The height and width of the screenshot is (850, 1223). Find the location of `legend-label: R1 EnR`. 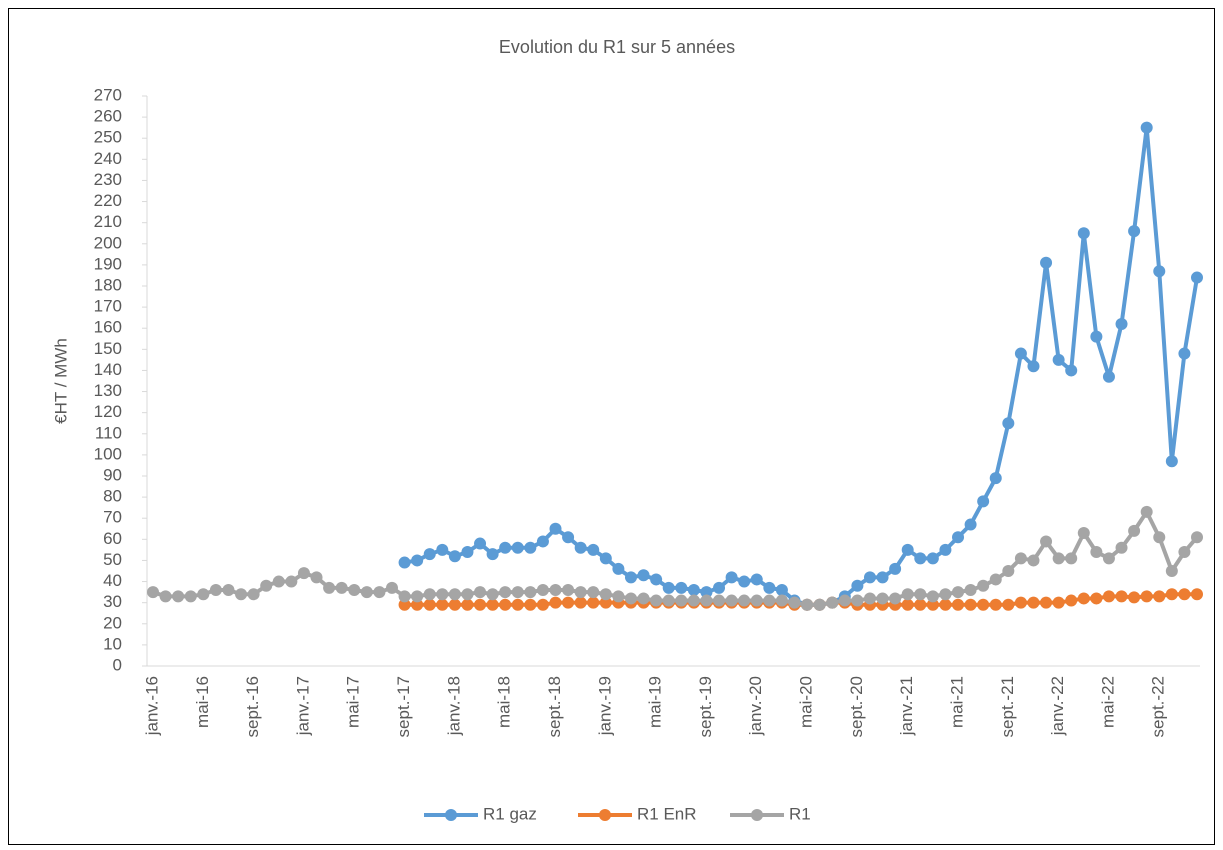

legend-label: R1 EnR is located at coordinates (667, 813).